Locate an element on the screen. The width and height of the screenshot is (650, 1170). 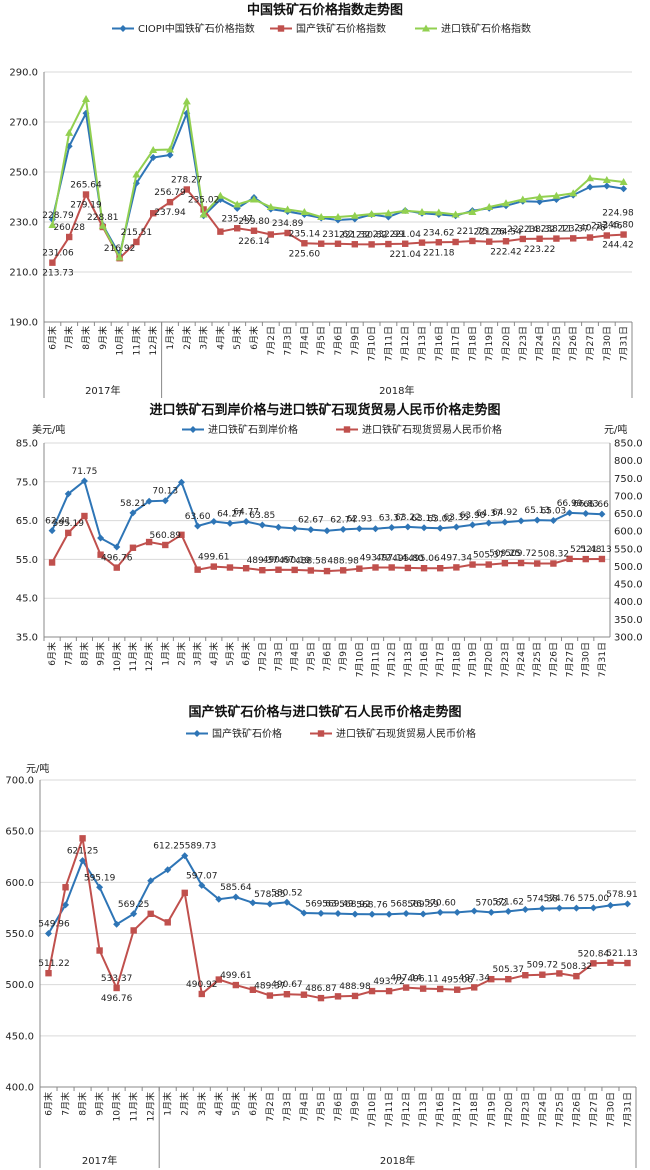
data-label: 256.79 is located at coordinates (170, 193).